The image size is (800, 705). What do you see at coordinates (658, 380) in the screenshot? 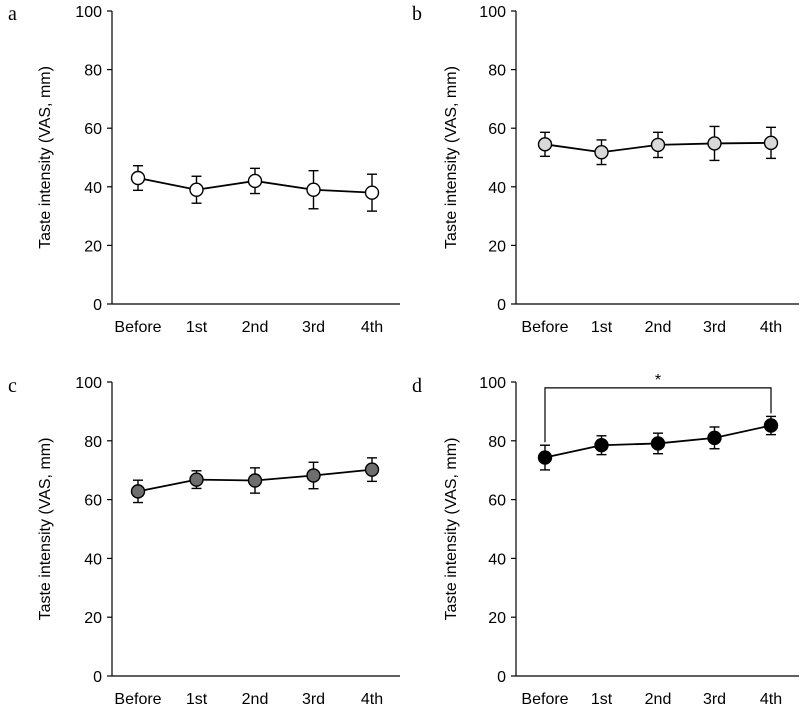
I see `significance-label: *` at bounding box center [658, 380].